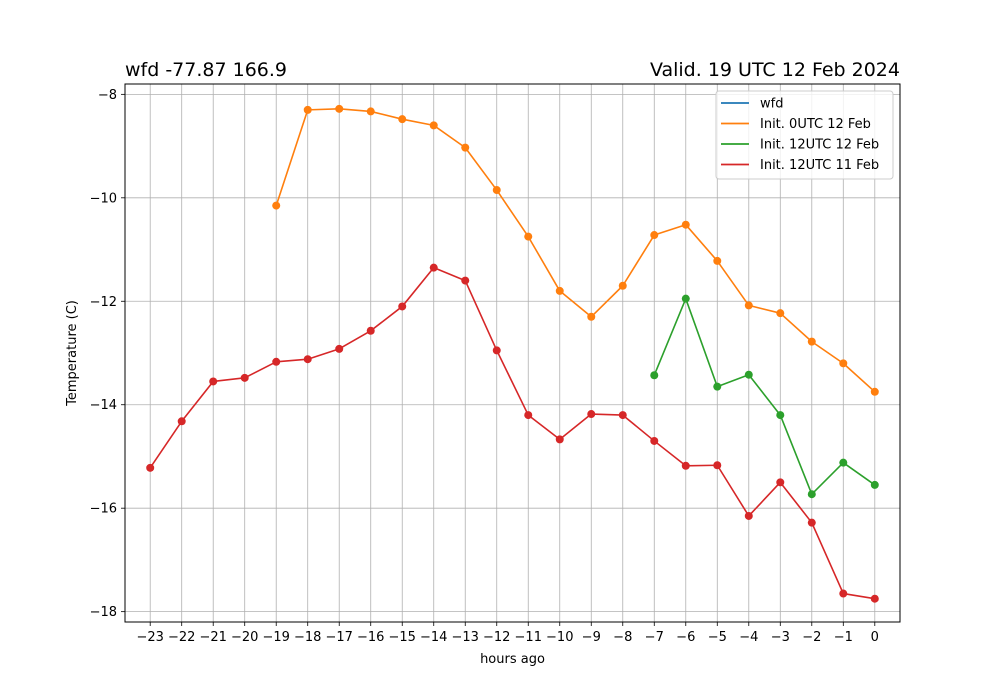  Describe the element at coordinates (528, 637) in the screenshot. I see `x-tick-label: −11` at that location.